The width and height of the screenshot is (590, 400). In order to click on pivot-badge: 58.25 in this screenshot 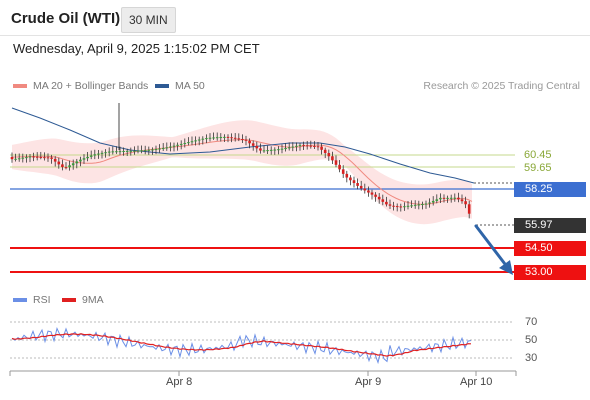, I will do `click(550, 189)`.